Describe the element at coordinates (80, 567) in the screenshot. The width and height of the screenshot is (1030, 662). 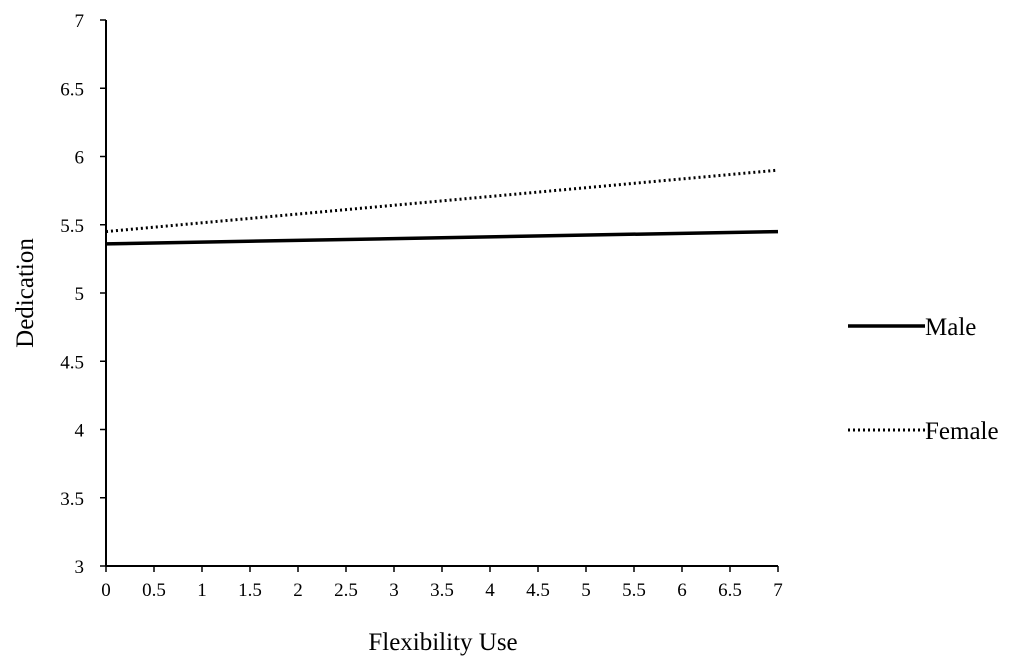
I see `y-tick-label: 3` at that location.